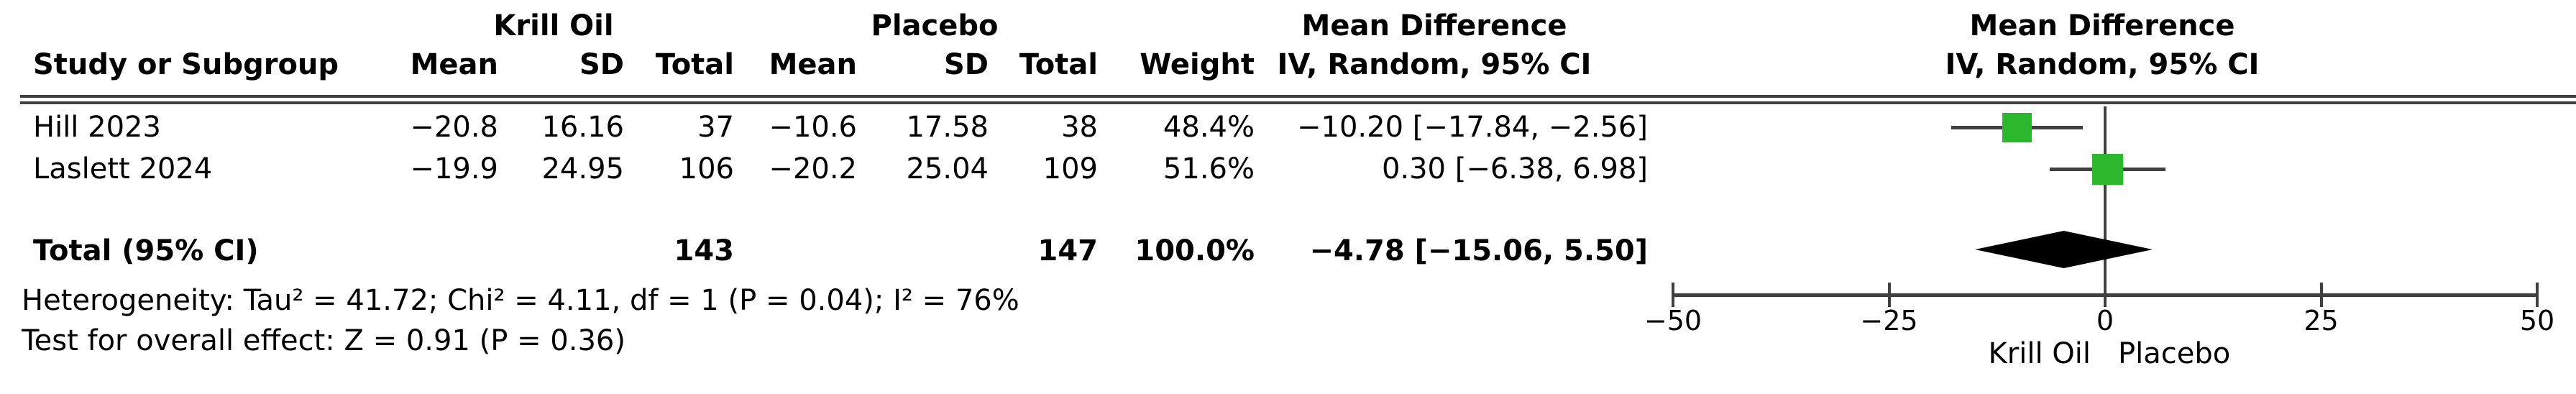 The image size is (2576, 394). I want to click on plot-header-mean-difference: Mean Difference, so click(2102, 25).